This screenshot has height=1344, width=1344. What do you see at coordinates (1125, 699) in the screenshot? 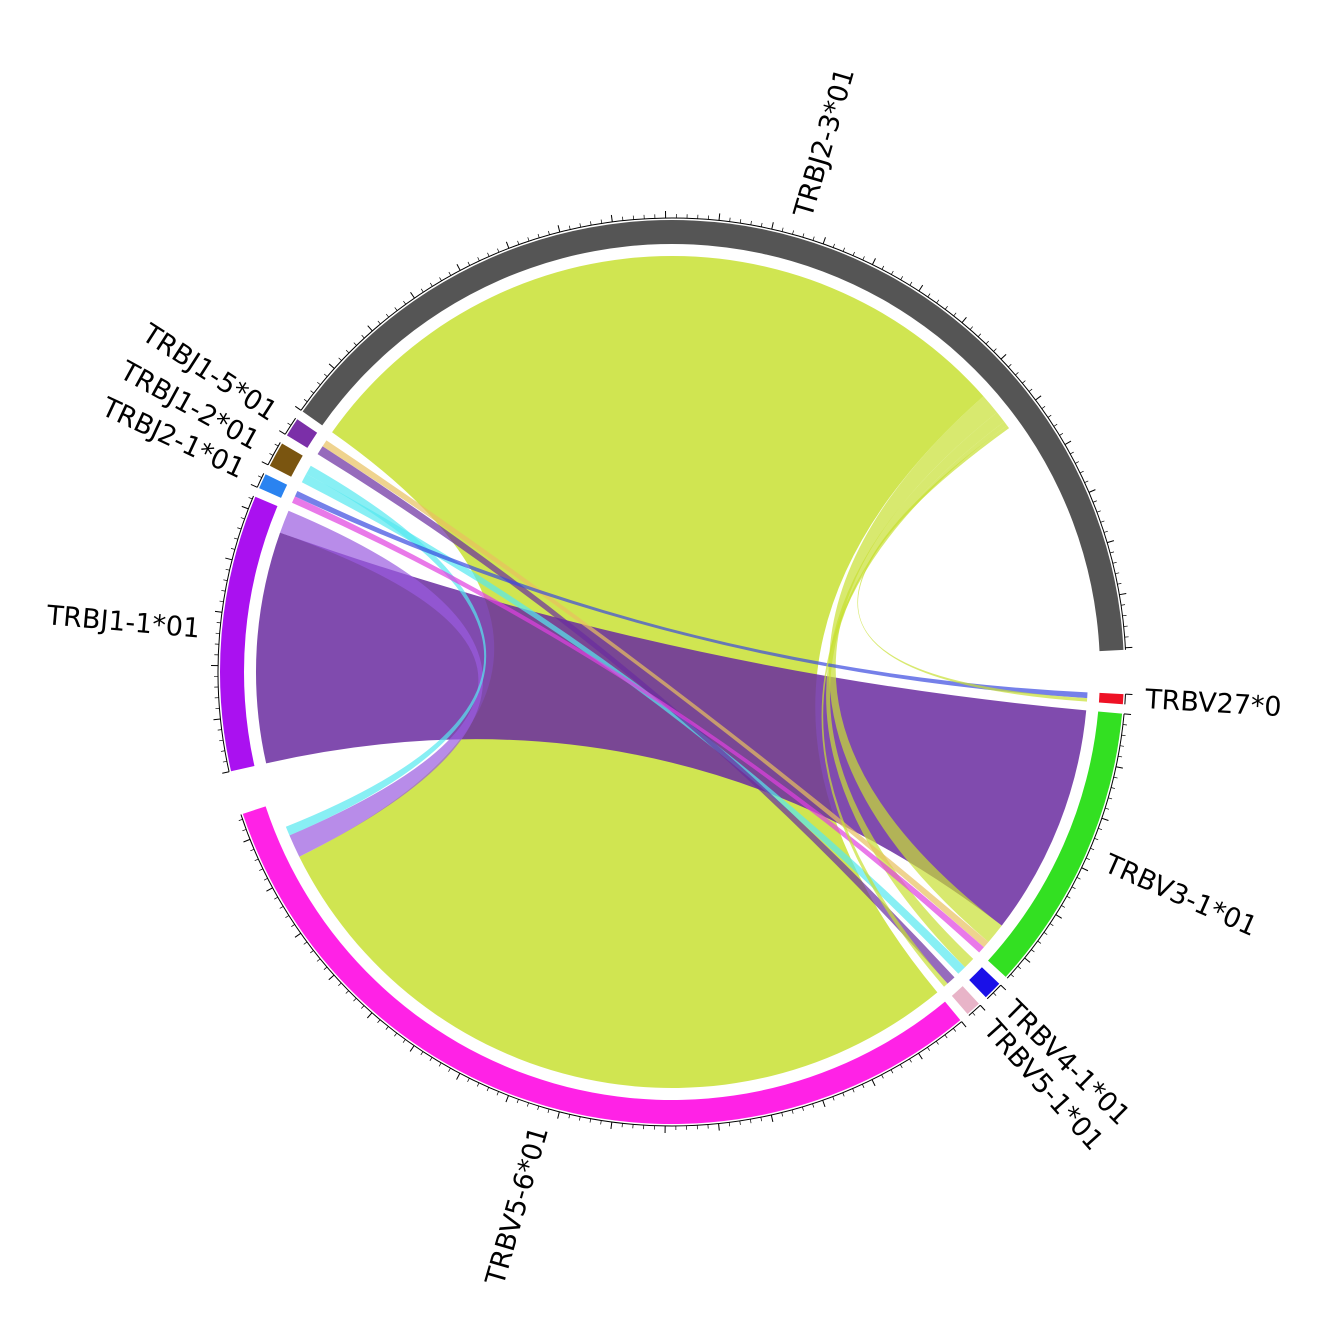
I see `tick-baseline` at bounding box center [1125, 699].